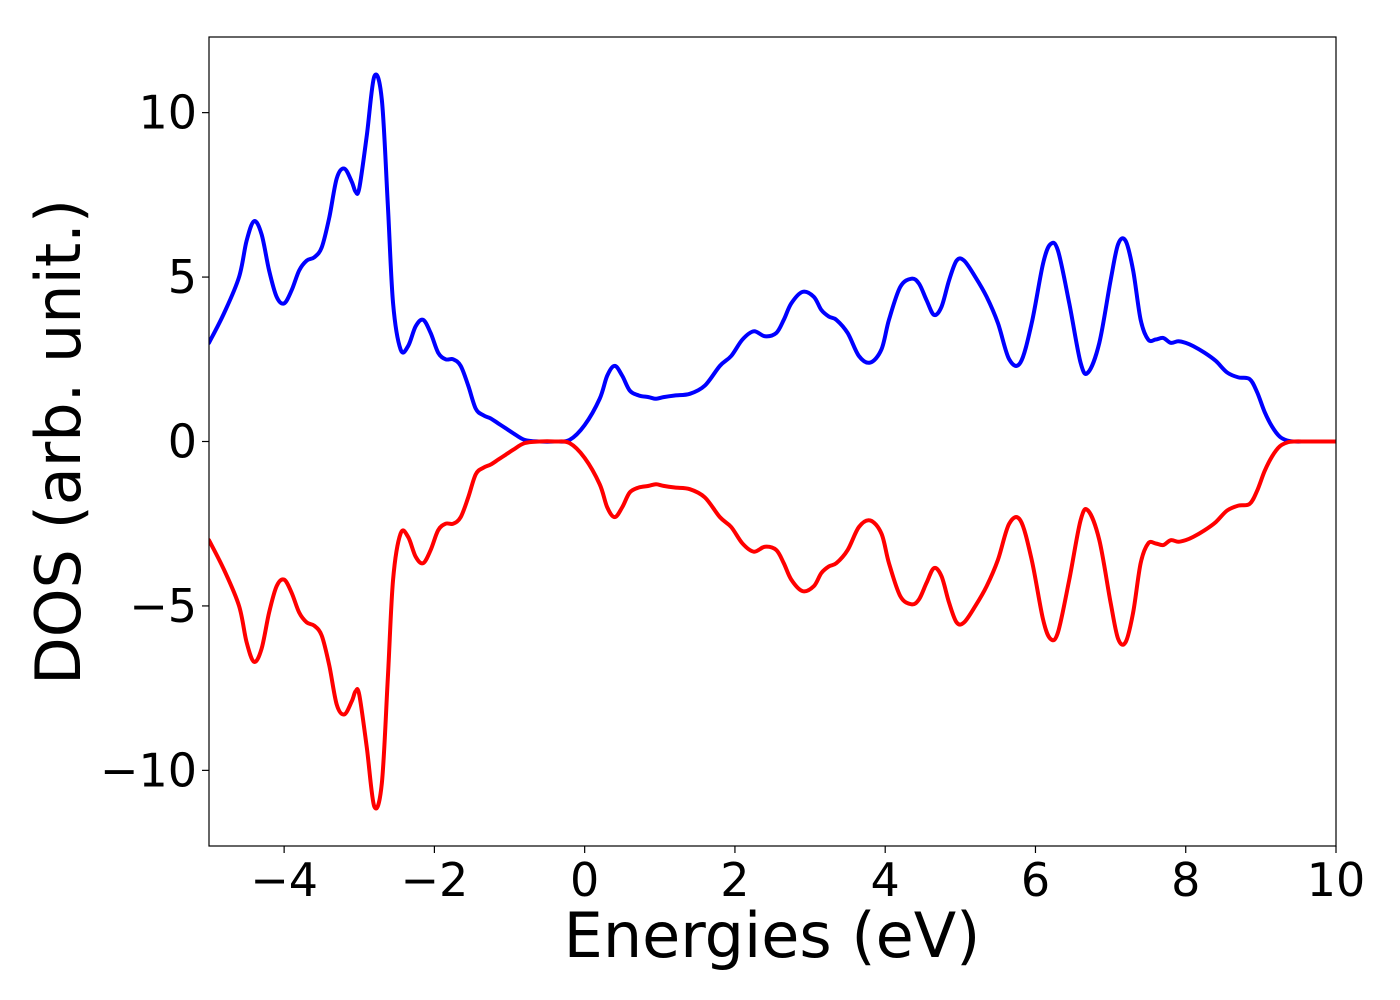 The image size is (1400, 1000). I want to click on y-axis-label: DOS (arb. unit.), so click(58, 442).